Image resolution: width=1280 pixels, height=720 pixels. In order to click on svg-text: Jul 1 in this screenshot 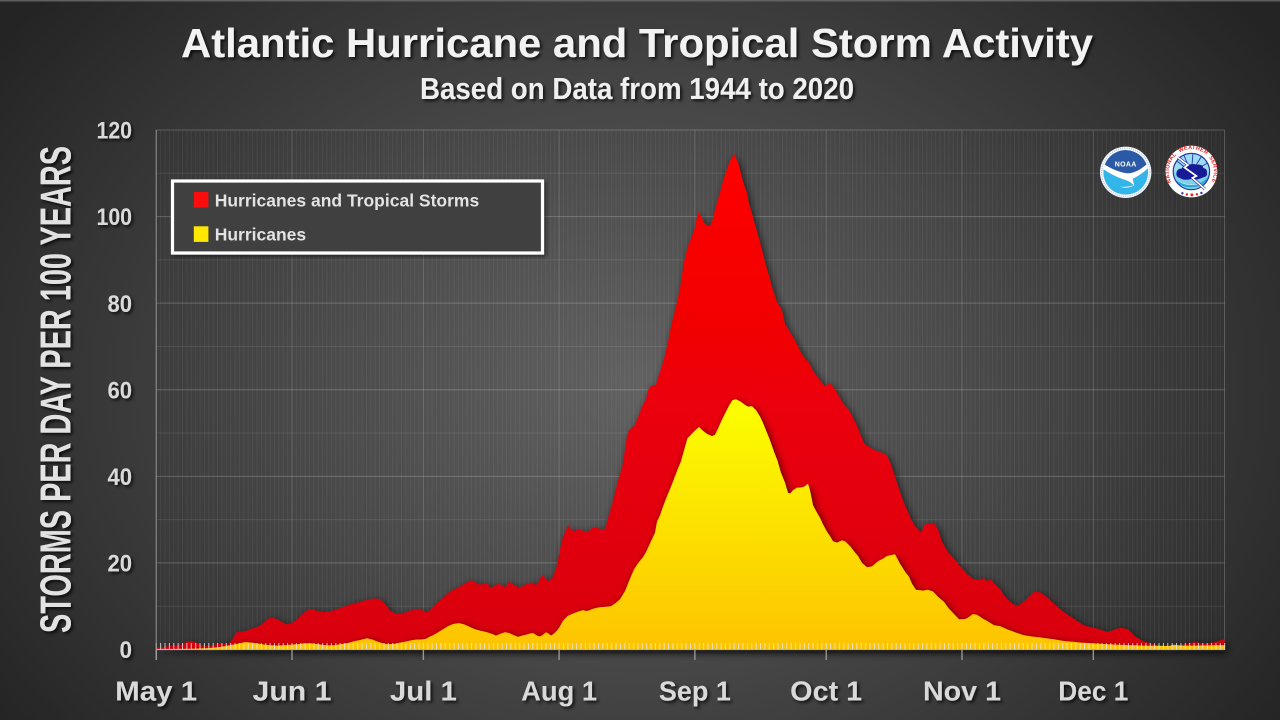, I will do `click(423, 691)`.